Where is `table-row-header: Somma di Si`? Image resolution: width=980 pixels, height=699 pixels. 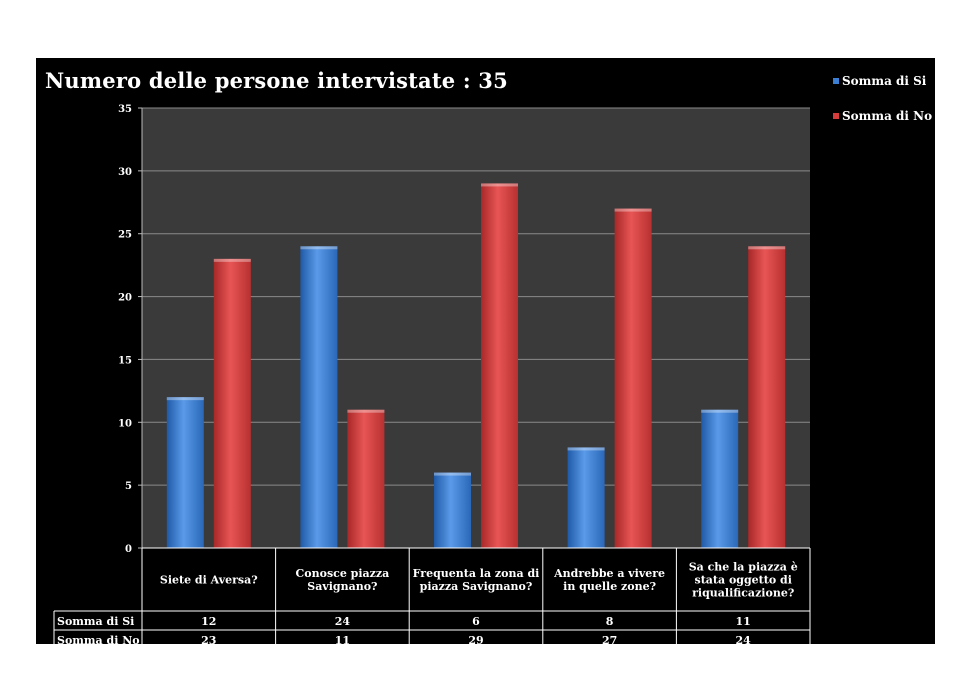 table-row-header: Somma di Si is located at coordinates (95, 621).